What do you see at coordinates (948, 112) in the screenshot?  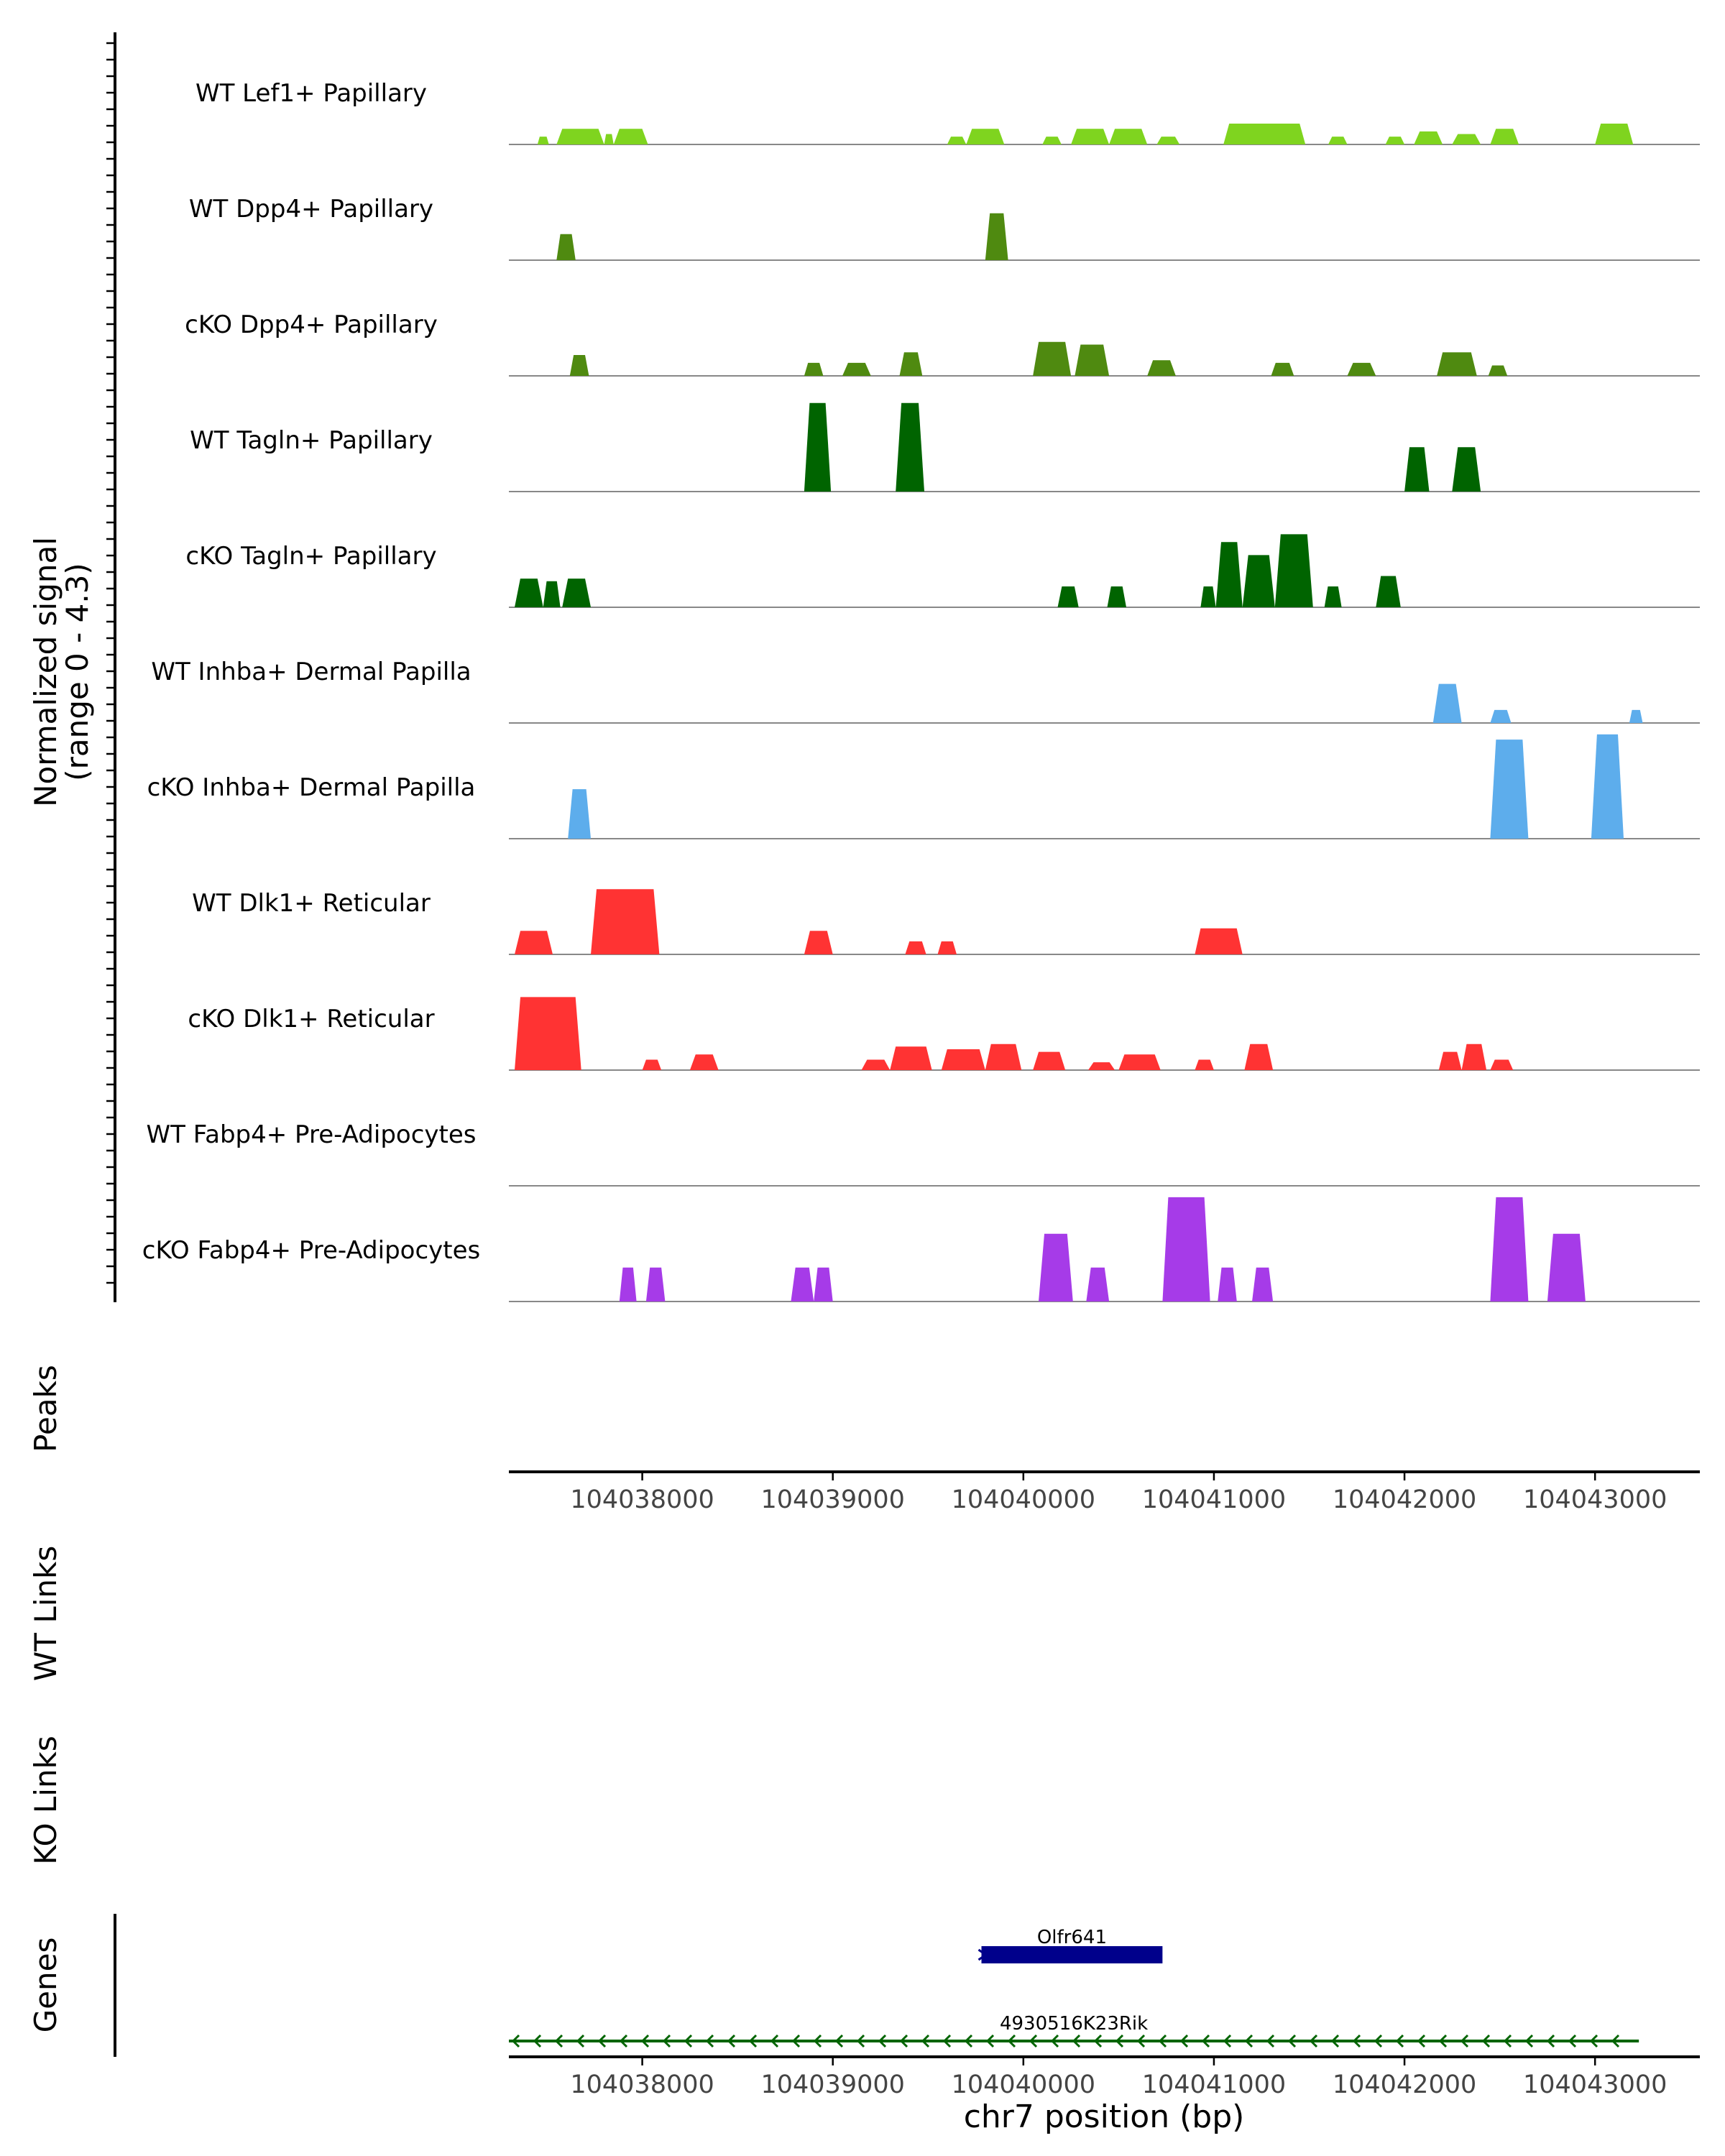 I see `track-1: WT Lef1+ Papillary` at bounding box center [948, 112].